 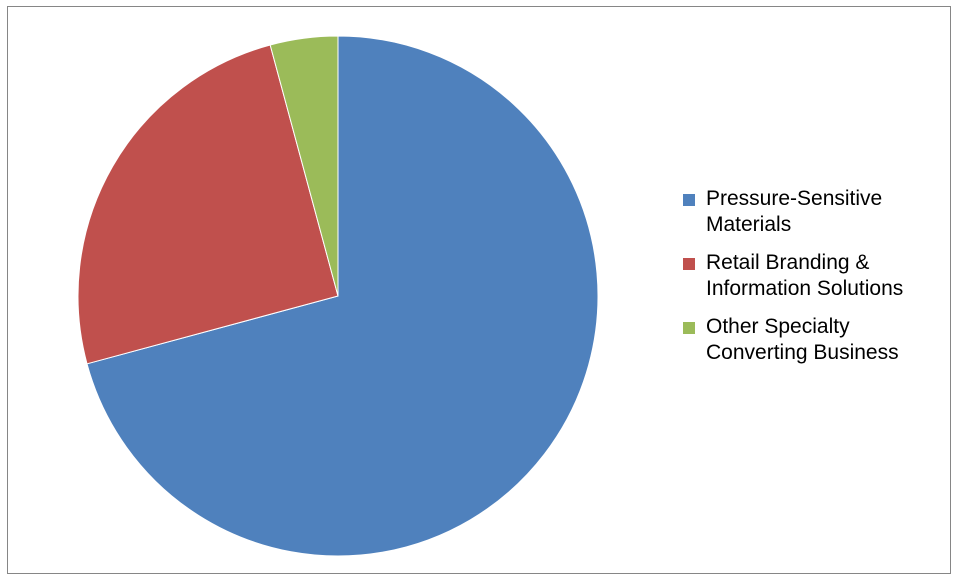 What do you see at coordinates (794, 211) in the screenshot?
I see `legend-label-pressure-sensitive: Pressure-Sensitive Materials` at bounding box center [794, 211].